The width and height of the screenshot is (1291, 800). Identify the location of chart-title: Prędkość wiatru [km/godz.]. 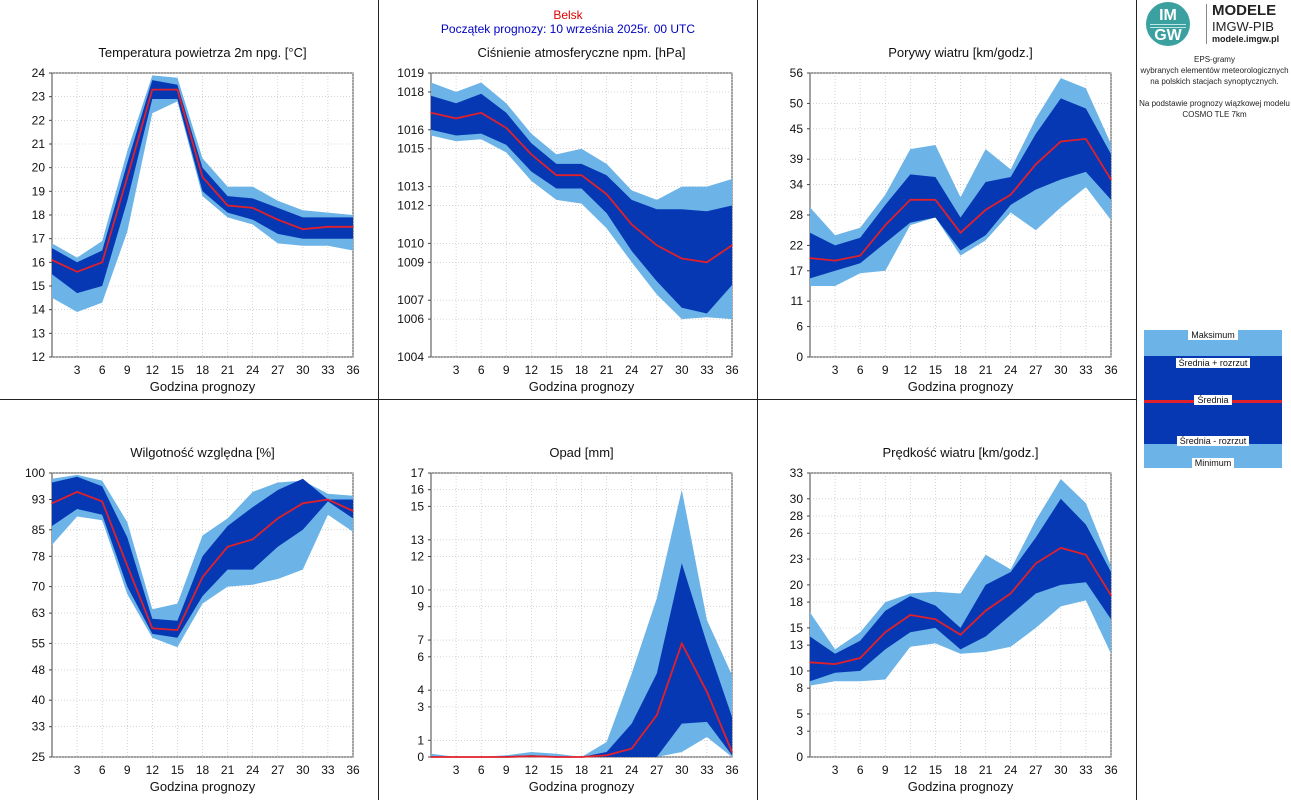
(960, 452).